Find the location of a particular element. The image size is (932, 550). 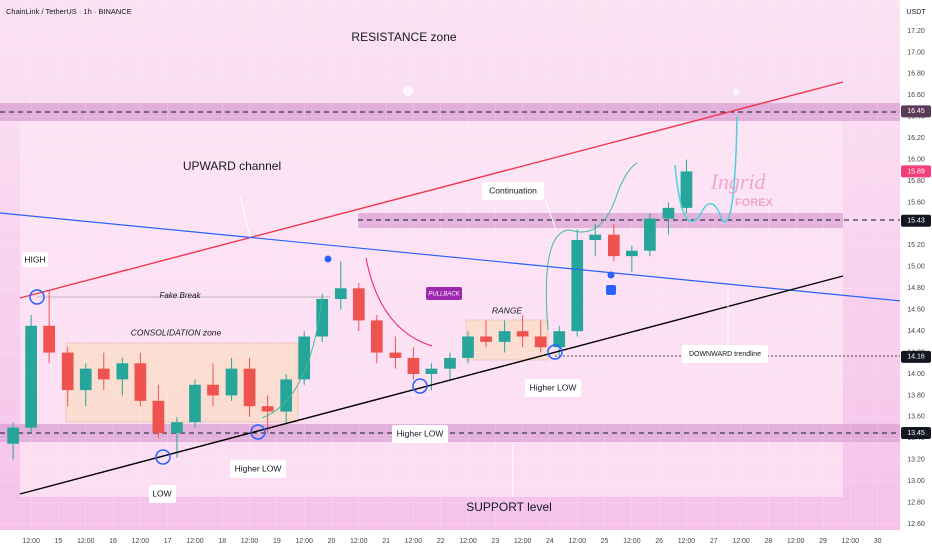

y-tick-label: 14.80 is located at coordinates (916, 288).